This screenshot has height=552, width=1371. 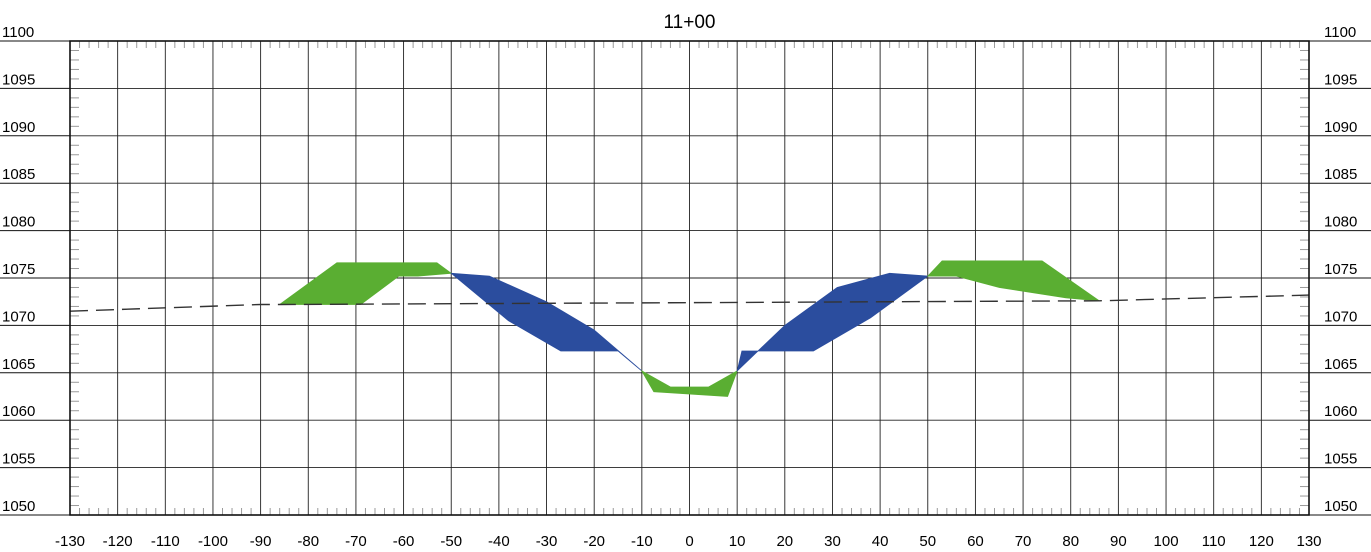 I want to click on y-tick-label-right: 1055, so click(x=1340, y=459).